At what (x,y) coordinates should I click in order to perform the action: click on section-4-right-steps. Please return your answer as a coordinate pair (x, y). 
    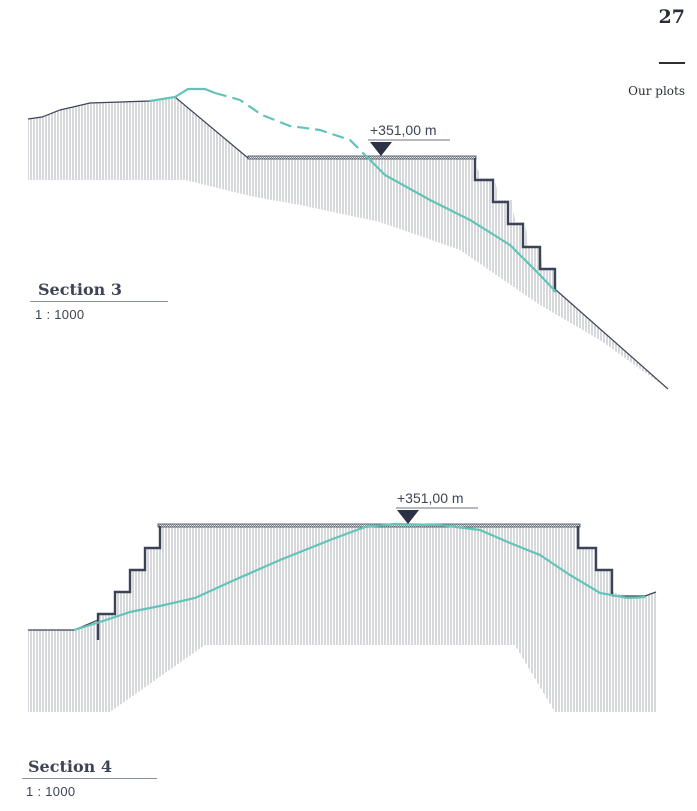
    Looking at the image, I should click on (595, 561).